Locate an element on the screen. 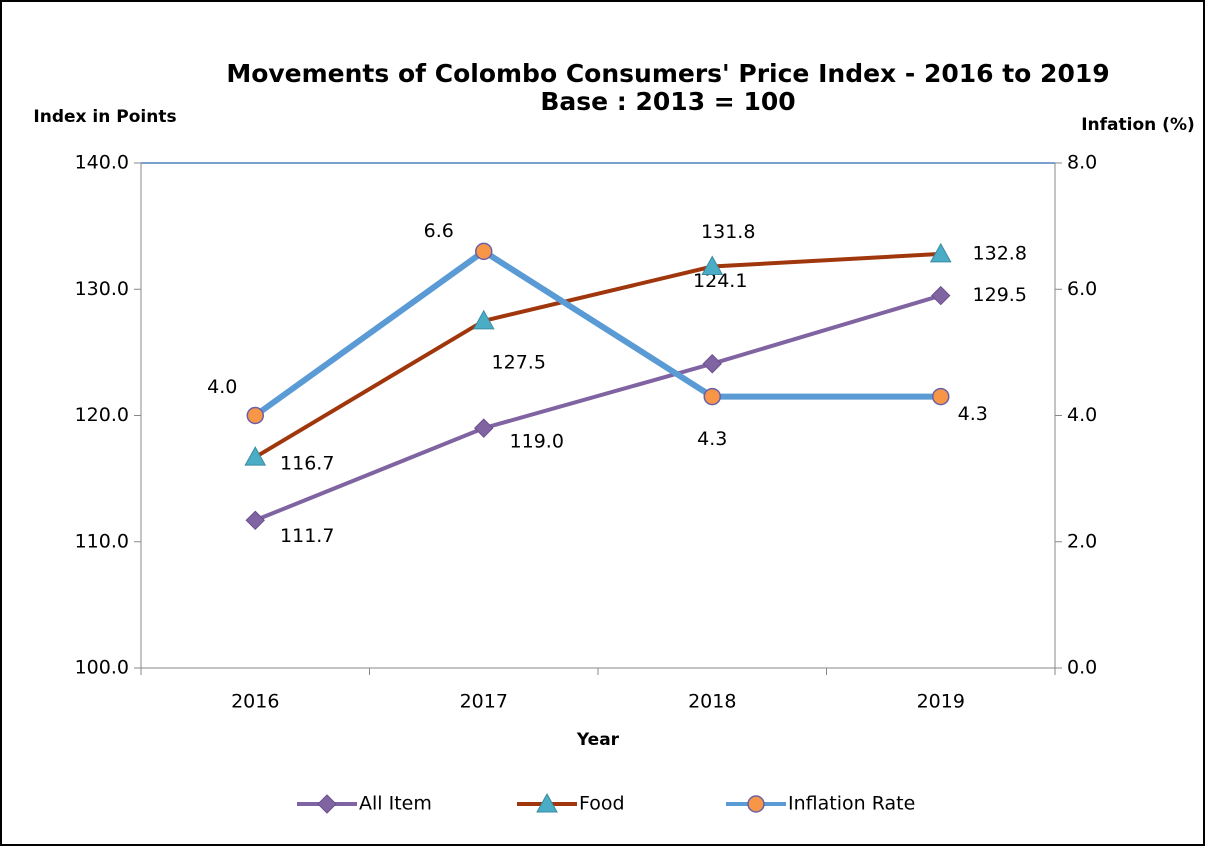 This screenshot has height=847, width=1206. y-tick-label: 110.0 is located at coordinates (102, 541).